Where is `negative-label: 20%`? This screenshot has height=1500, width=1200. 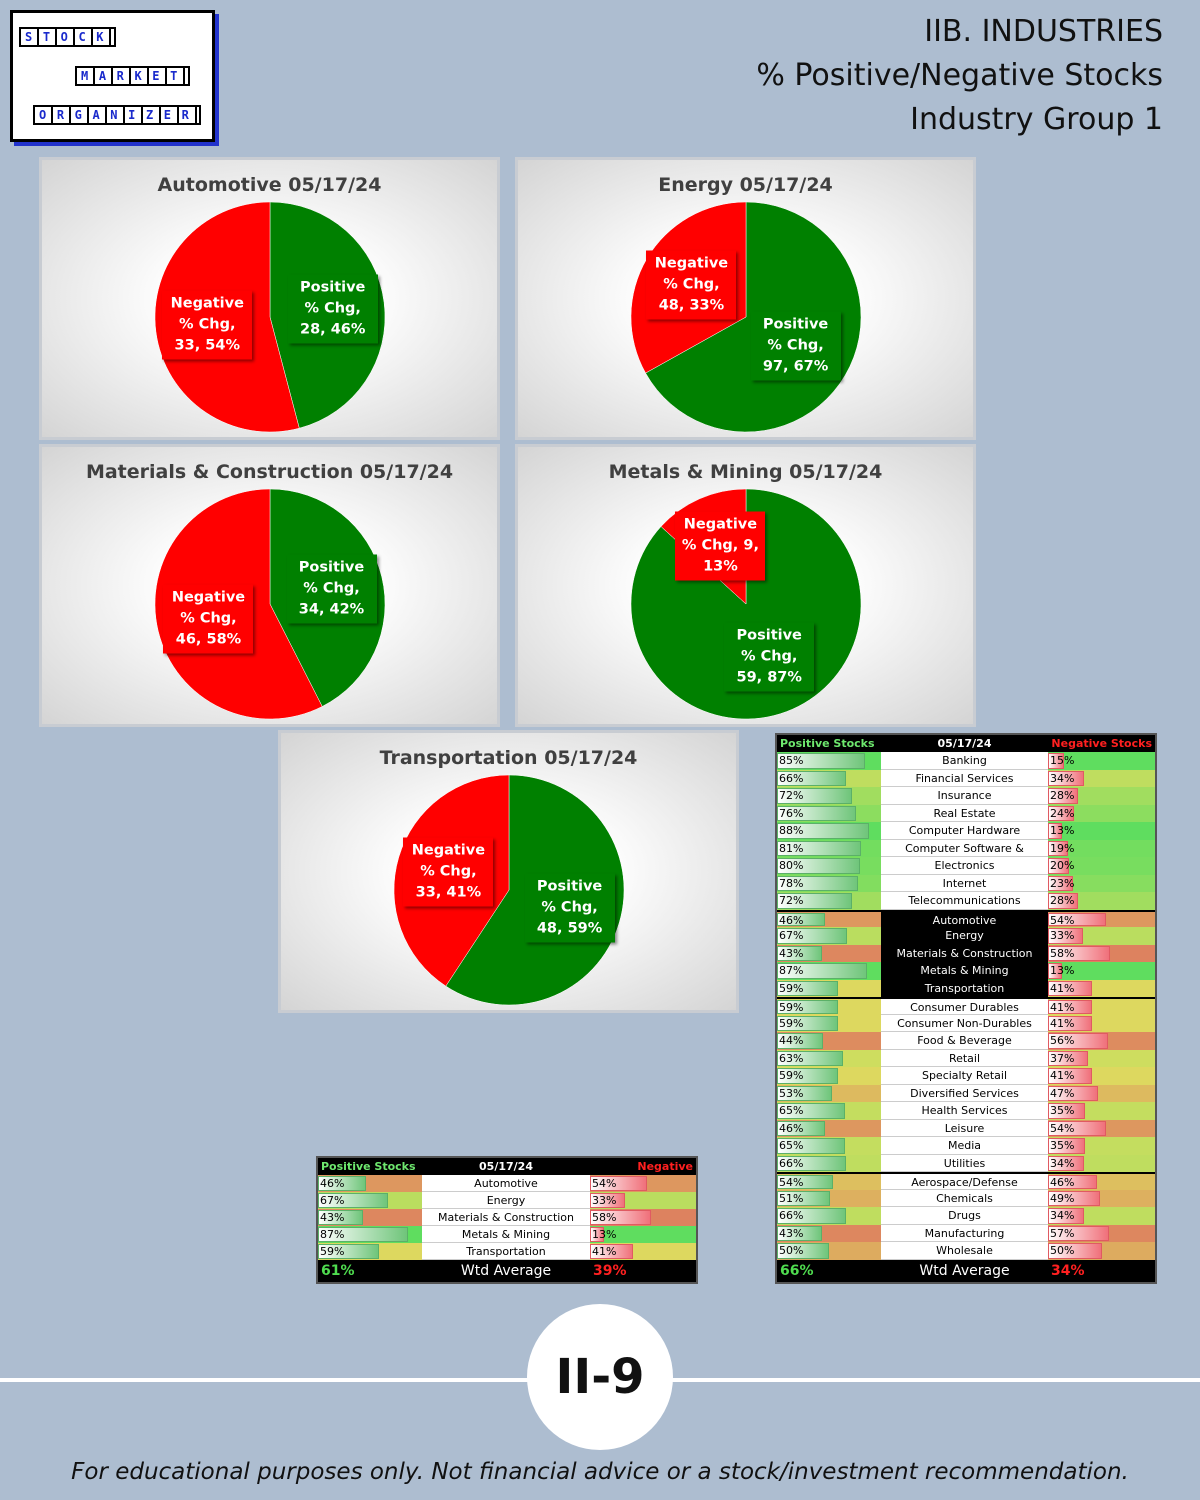 negative-label: 20% is located at coordinates (1062, 865).